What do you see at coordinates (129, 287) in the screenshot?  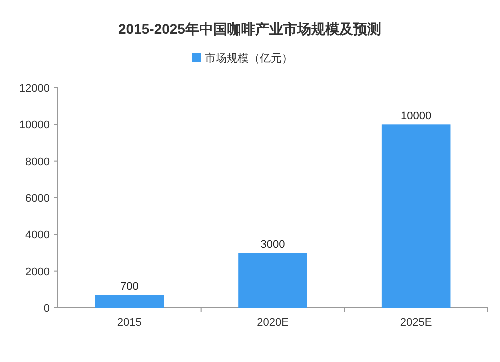 I see `data-label: 700` at bounding box center [129, 287].